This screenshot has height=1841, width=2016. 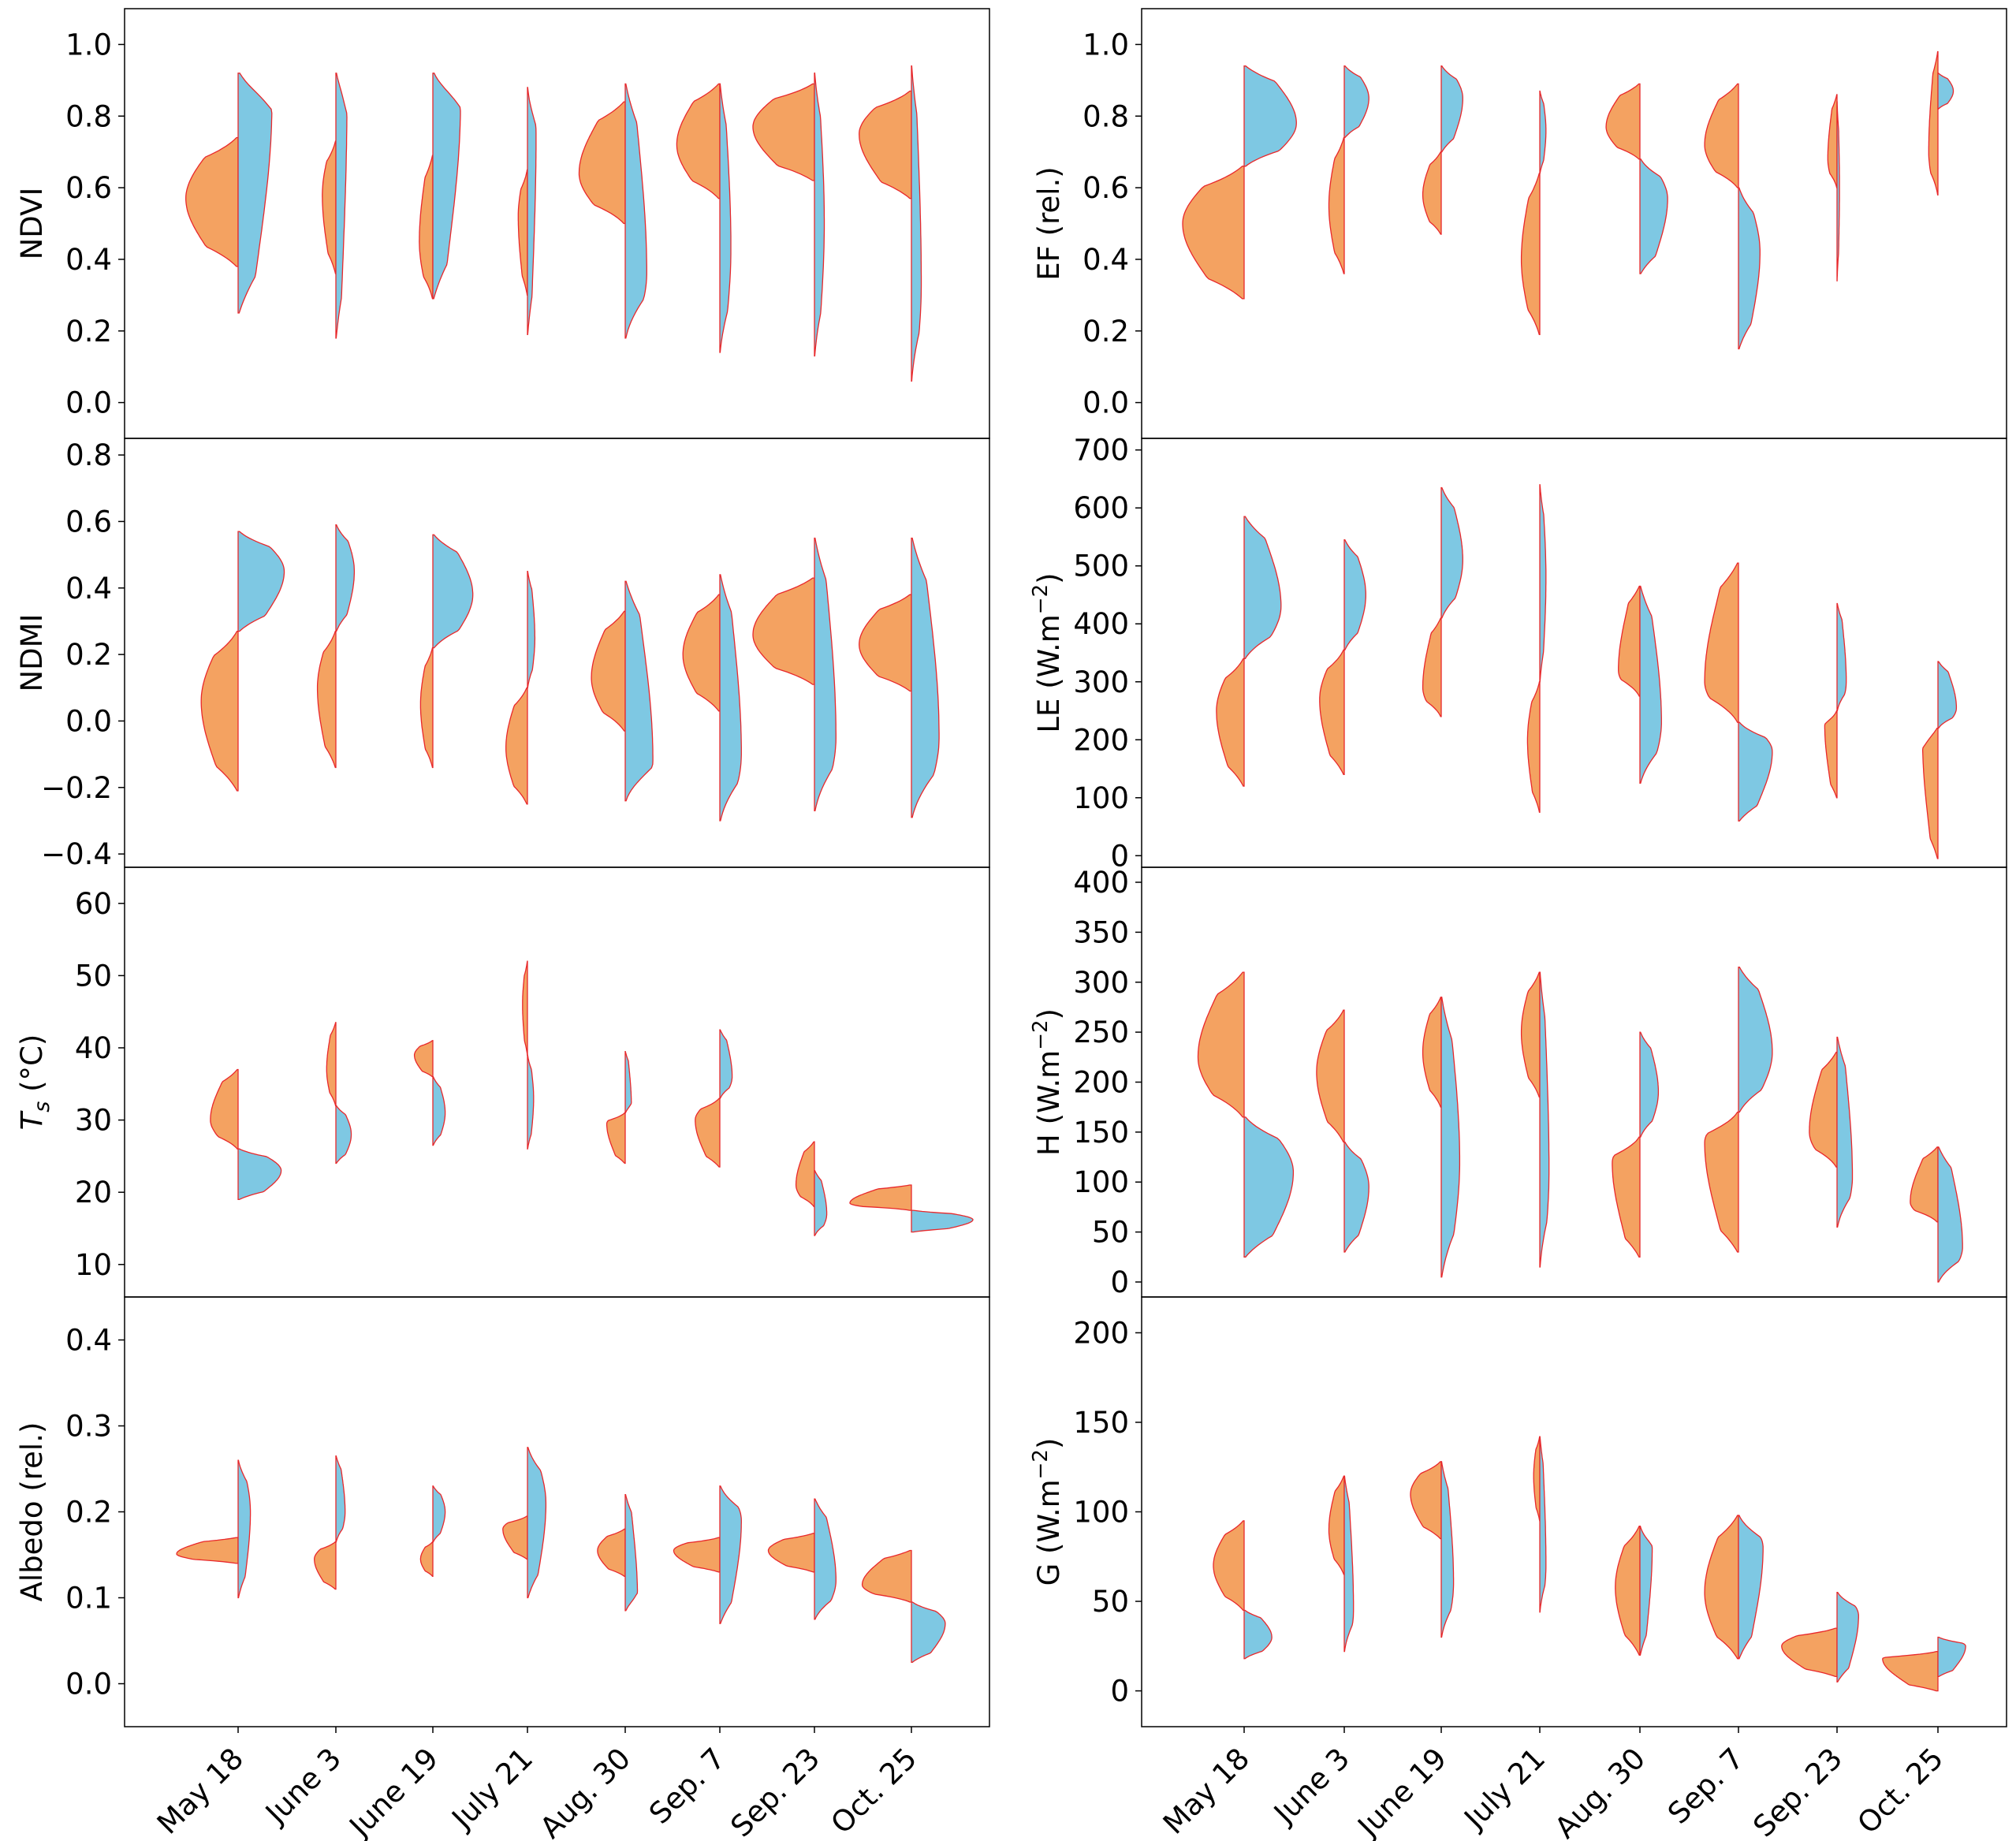 What do you see at coordinates (1119, 856) in the screenshot?
I see `y-tick-label-le-0: 0` at bounding box center [1119, 856].